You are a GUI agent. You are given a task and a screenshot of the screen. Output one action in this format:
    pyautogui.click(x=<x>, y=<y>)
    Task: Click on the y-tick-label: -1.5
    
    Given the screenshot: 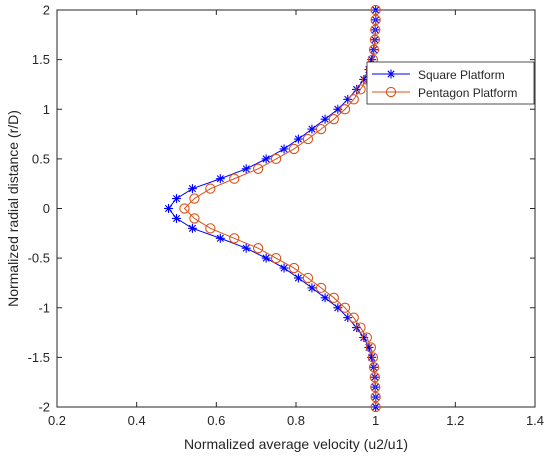 What is the action you would take?
    pyautogui.click(x=39, y=357)
    